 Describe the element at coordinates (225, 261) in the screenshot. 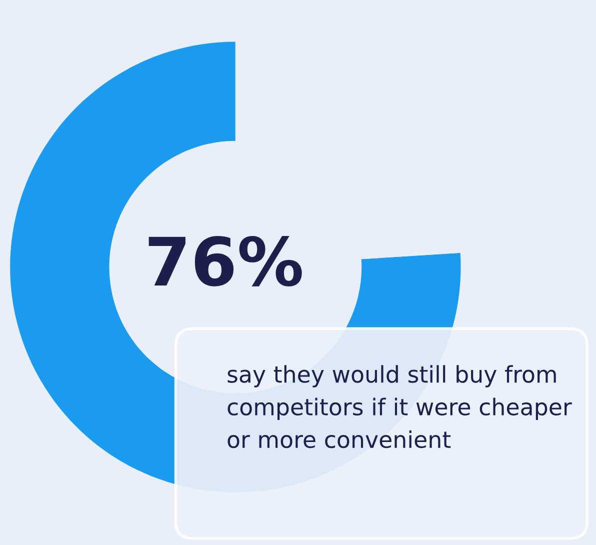

I see `data-label: 76%` at that location.